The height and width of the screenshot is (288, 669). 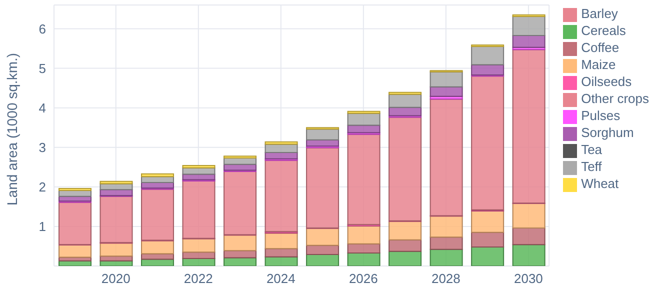 What do you see at coordinates (42, 108) in the screenshot?
I see `y-tick-label: 4` at bounding box center [42, 108].